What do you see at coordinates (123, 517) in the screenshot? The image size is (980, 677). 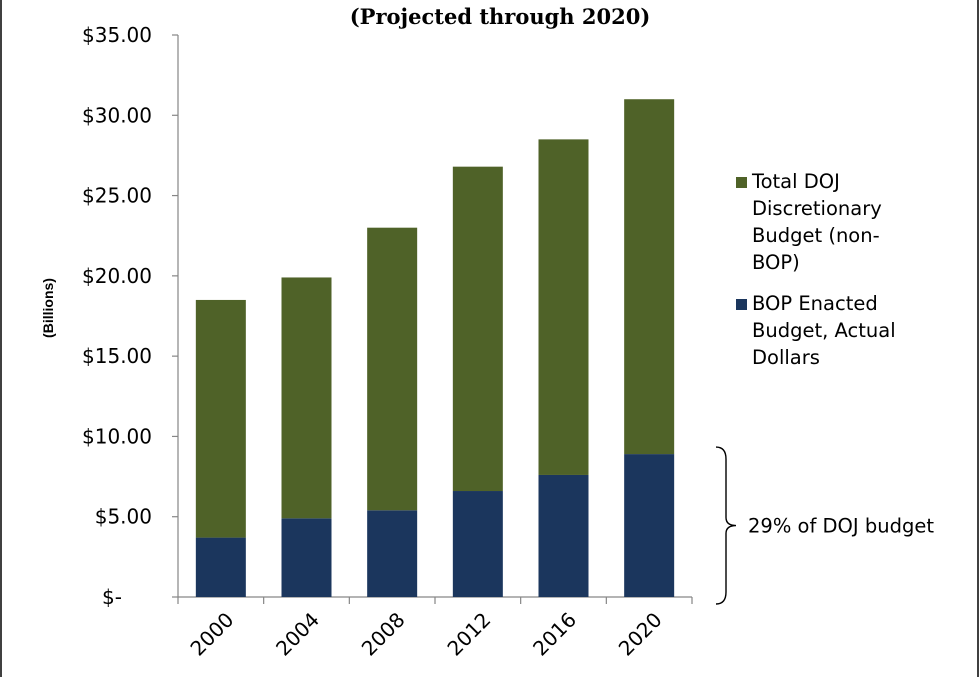 I see `y-tick-label: $5.00` at bounding box center [123, 517].